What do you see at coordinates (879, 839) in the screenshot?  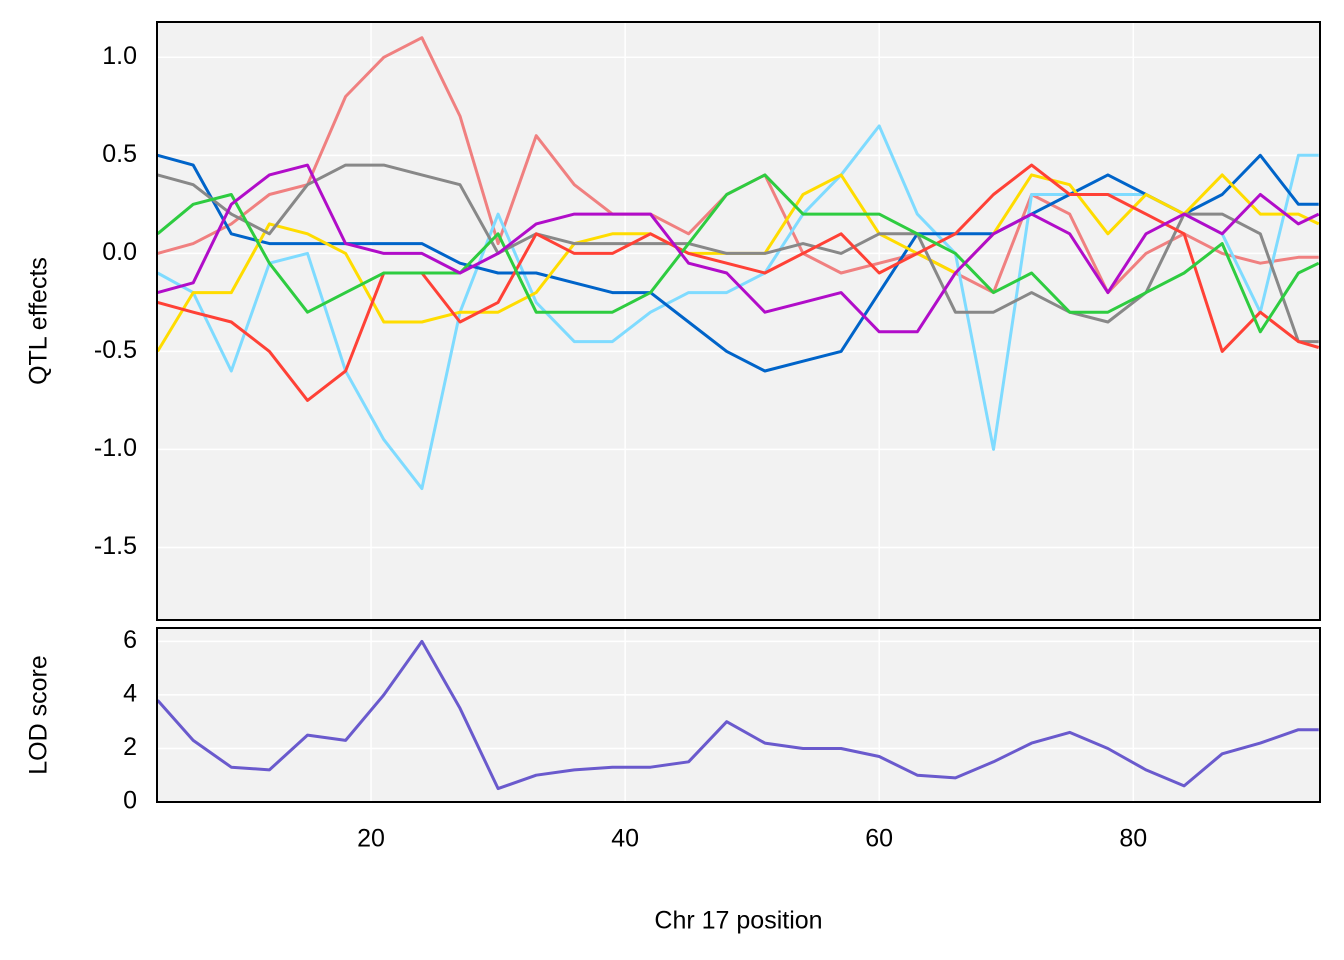 I see `x-tick-label: 60` at bounding box center [879, 839].